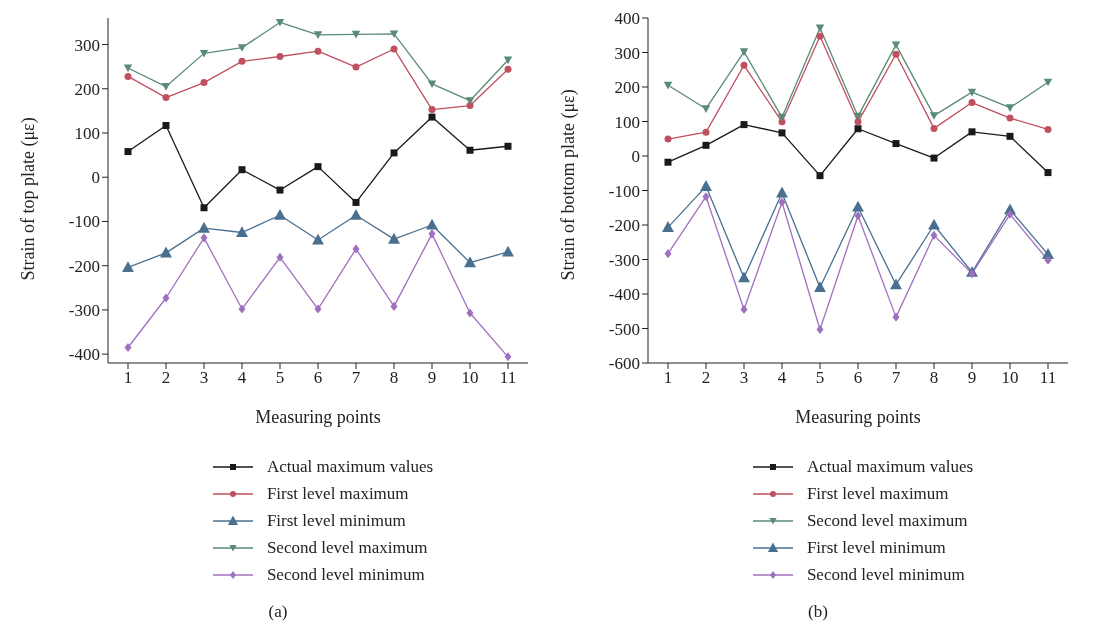 This screenshot has width=1103, height=635. What do you see at coordinates (744, 378) in the screenshot?
I see `x-tick-label: 3` at bounding box center [744, 378].